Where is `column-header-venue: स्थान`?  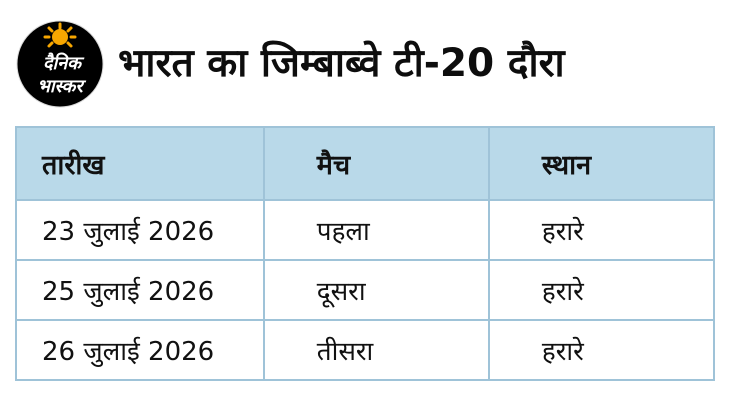
column-header-venue: स्थान is located at coordinates (601, 163).